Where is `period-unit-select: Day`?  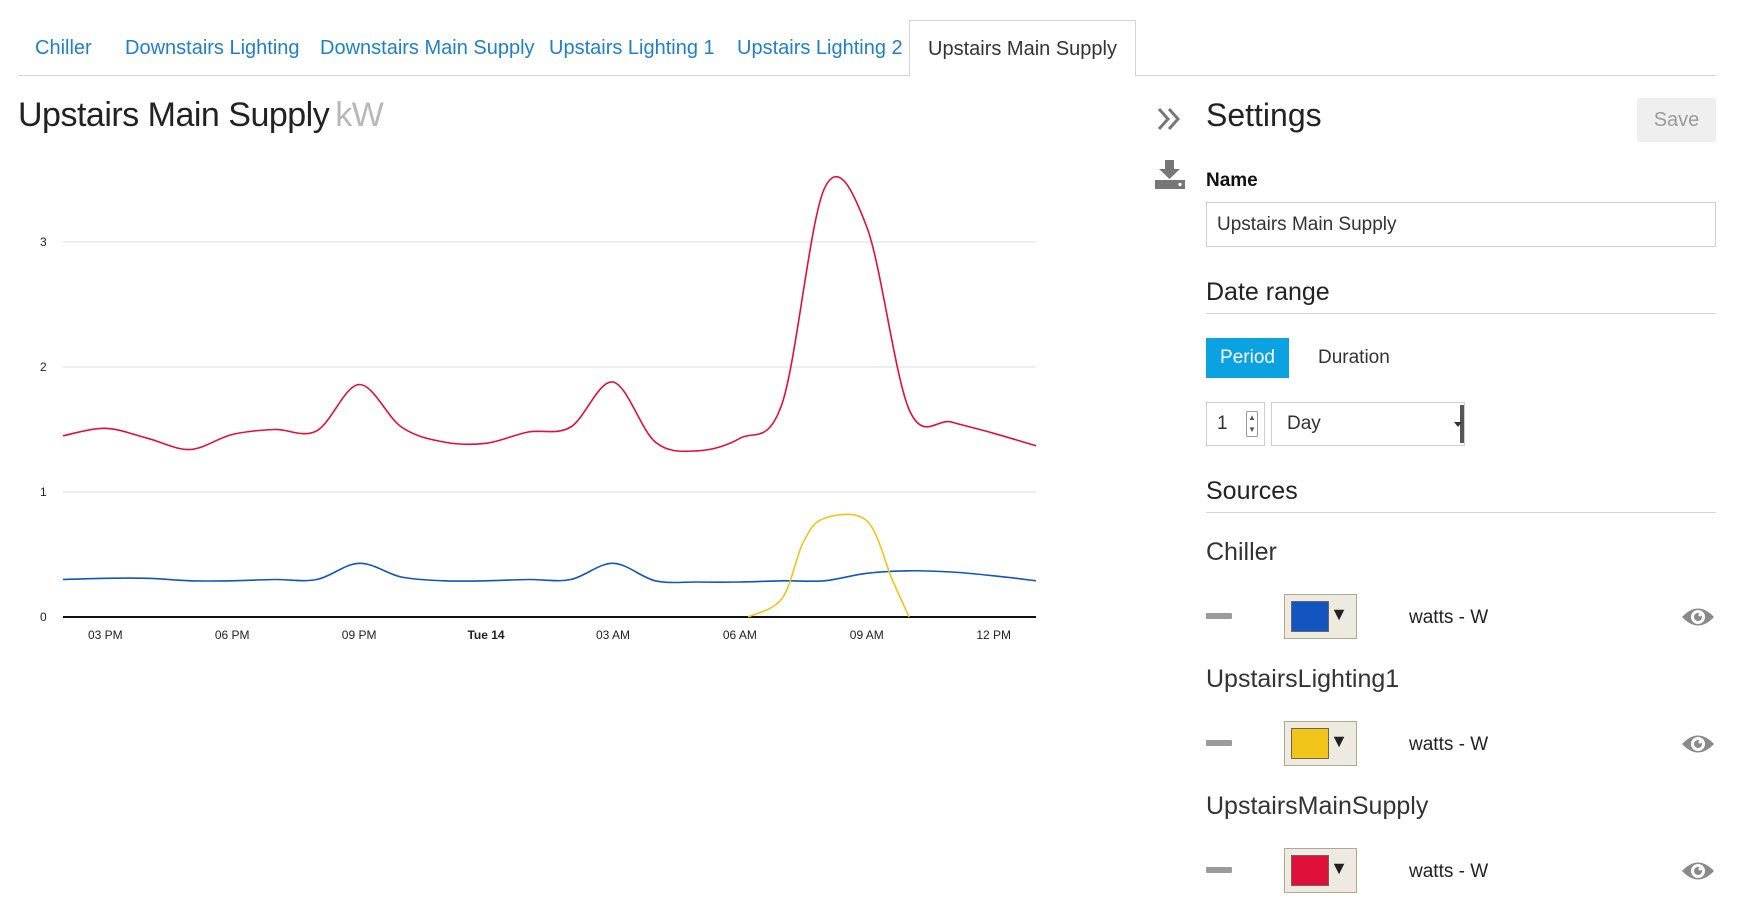
period-unit-select: Day is located at coordinates (1368, 424).